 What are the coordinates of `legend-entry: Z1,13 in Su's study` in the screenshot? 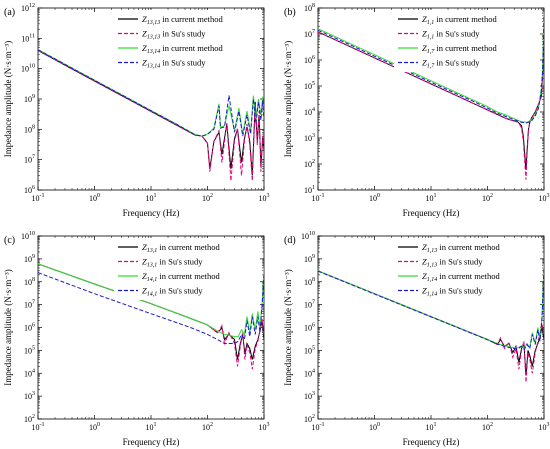 It's located at (452, 263).